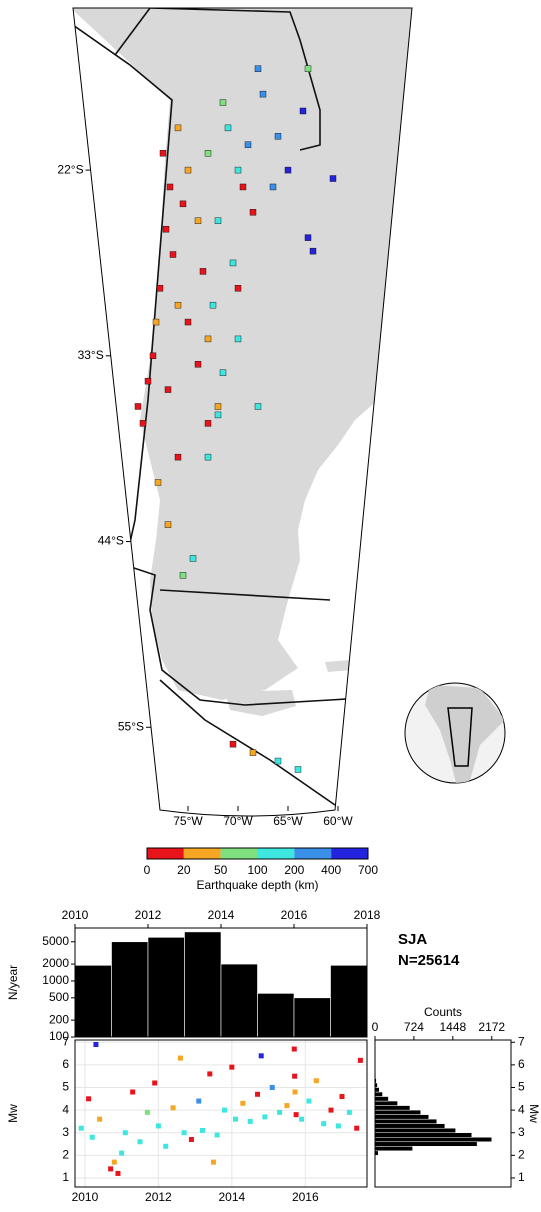 The height and width of the screenshot is (1212, 541). Describe the element at coordinates (148, 915) in the screenshot. I see `x-tick-label: 2012` at that location.